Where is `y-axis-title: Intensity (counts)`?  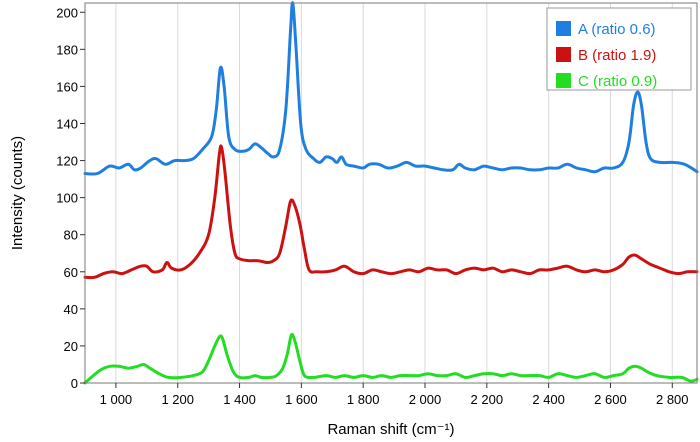
y-axis-title: Intensity (counts) is located at coordinates (17, 193).